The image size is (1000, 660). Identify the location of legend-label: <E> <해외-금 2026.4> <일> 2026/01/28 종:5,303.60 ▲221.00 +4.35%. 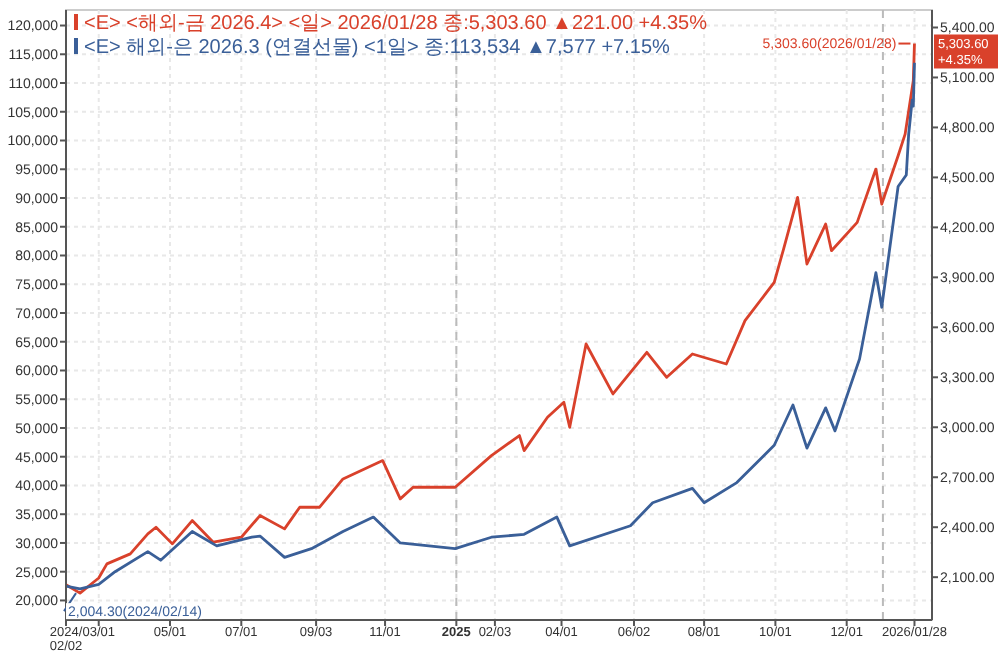
(396, 24).